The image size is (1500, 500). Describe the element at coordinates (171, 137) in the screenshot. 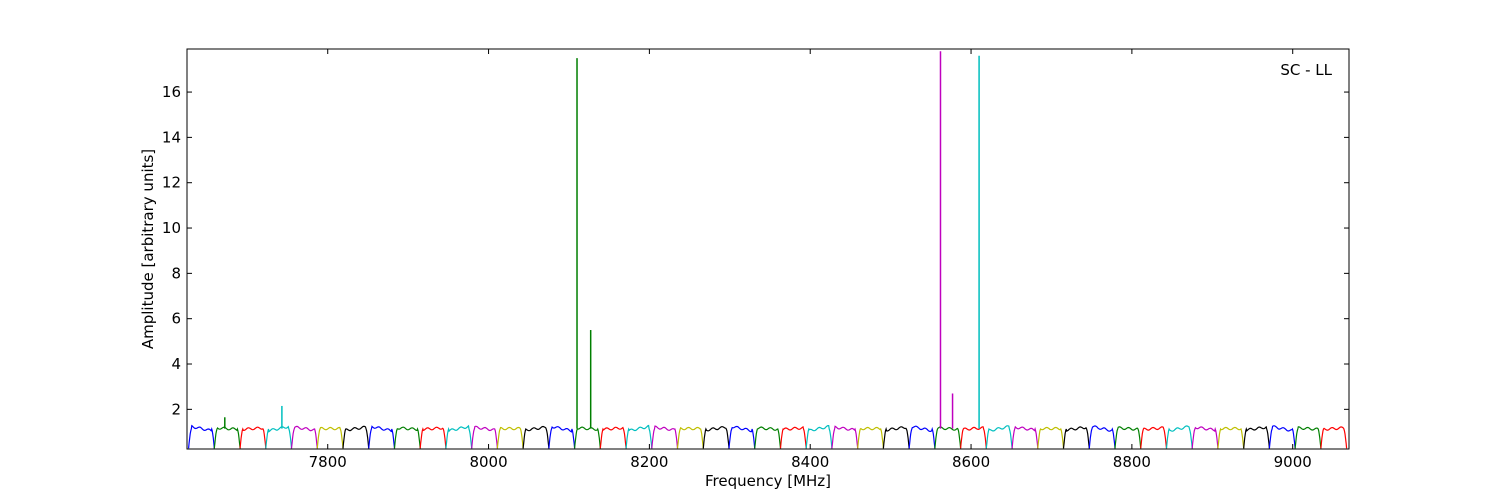

I see `y-tick-label: 14` at that location.